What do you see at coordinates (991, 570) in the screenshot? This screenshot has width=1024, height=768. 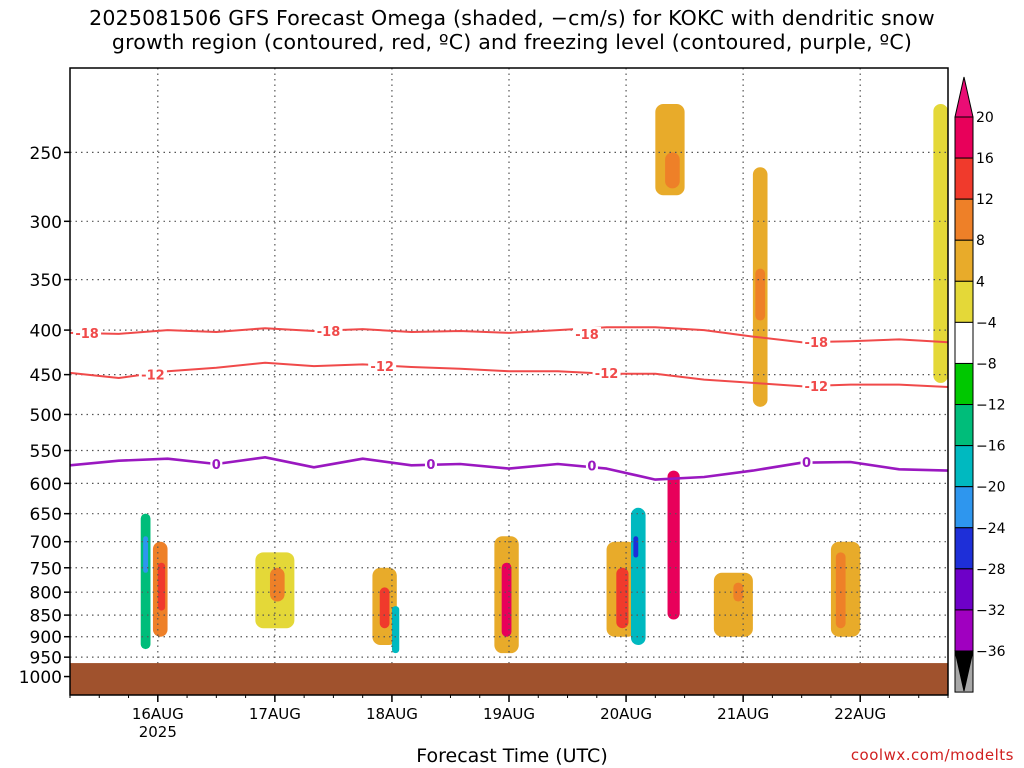 I see `colorbar-label: −28` at bounding box center [991, 570].